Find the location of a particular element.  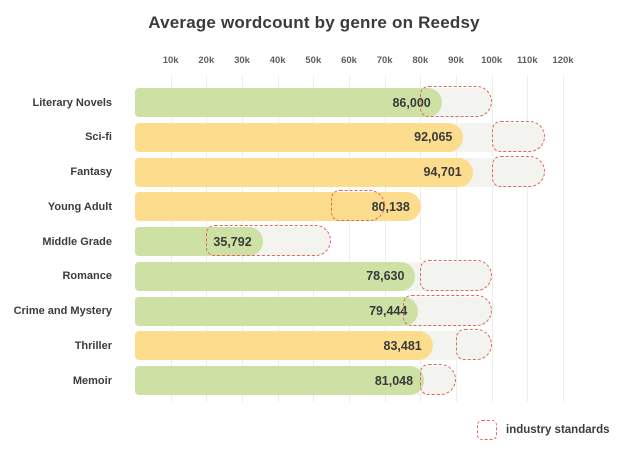

legend: industry standards is located at coordinates (543, 430).